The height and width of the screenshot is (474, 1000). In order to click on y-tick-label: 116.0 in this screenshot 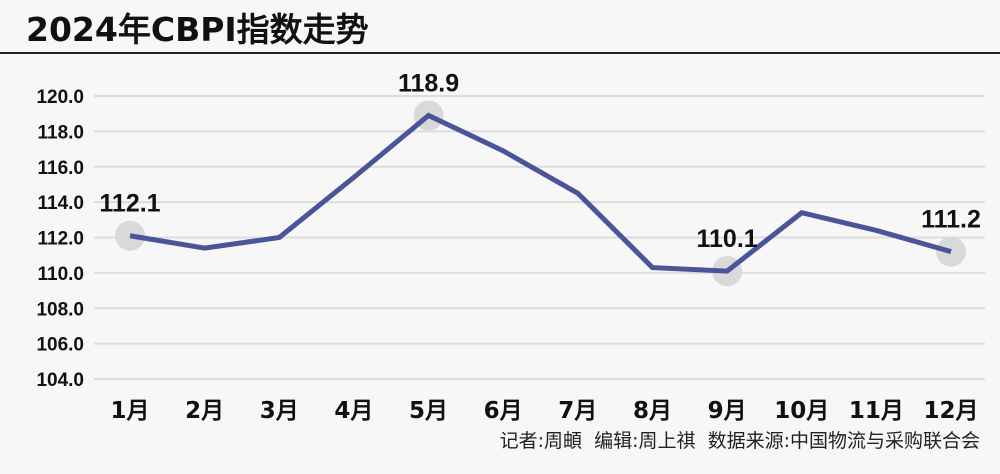, I will do `click(61, 168)`.